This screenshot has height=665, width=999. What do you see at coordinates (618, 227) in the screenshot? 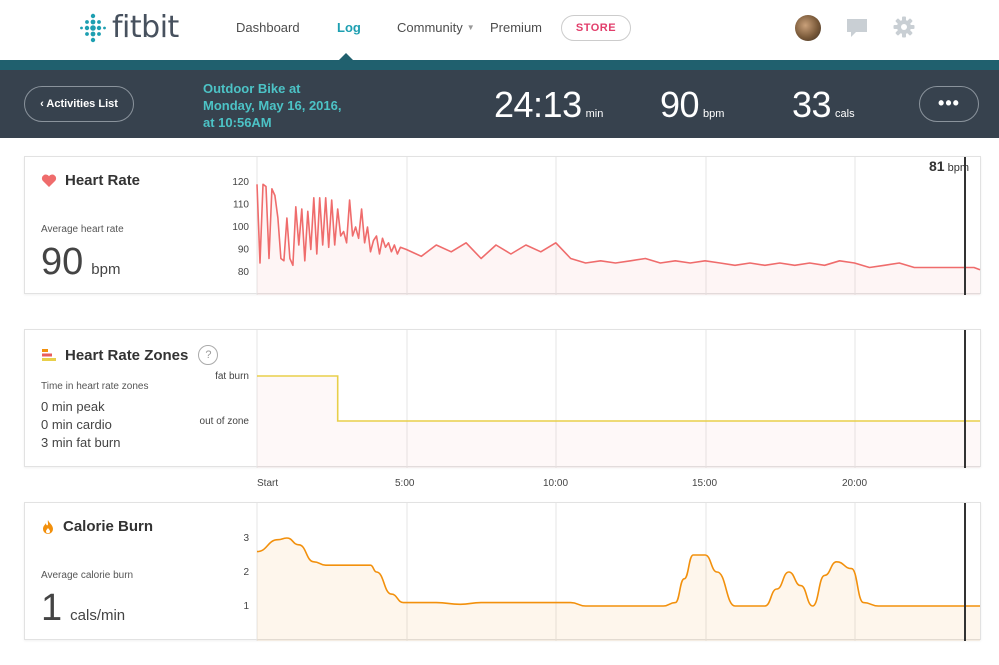
I see `heart-rate-series-line` at bounding box center [618, 227].